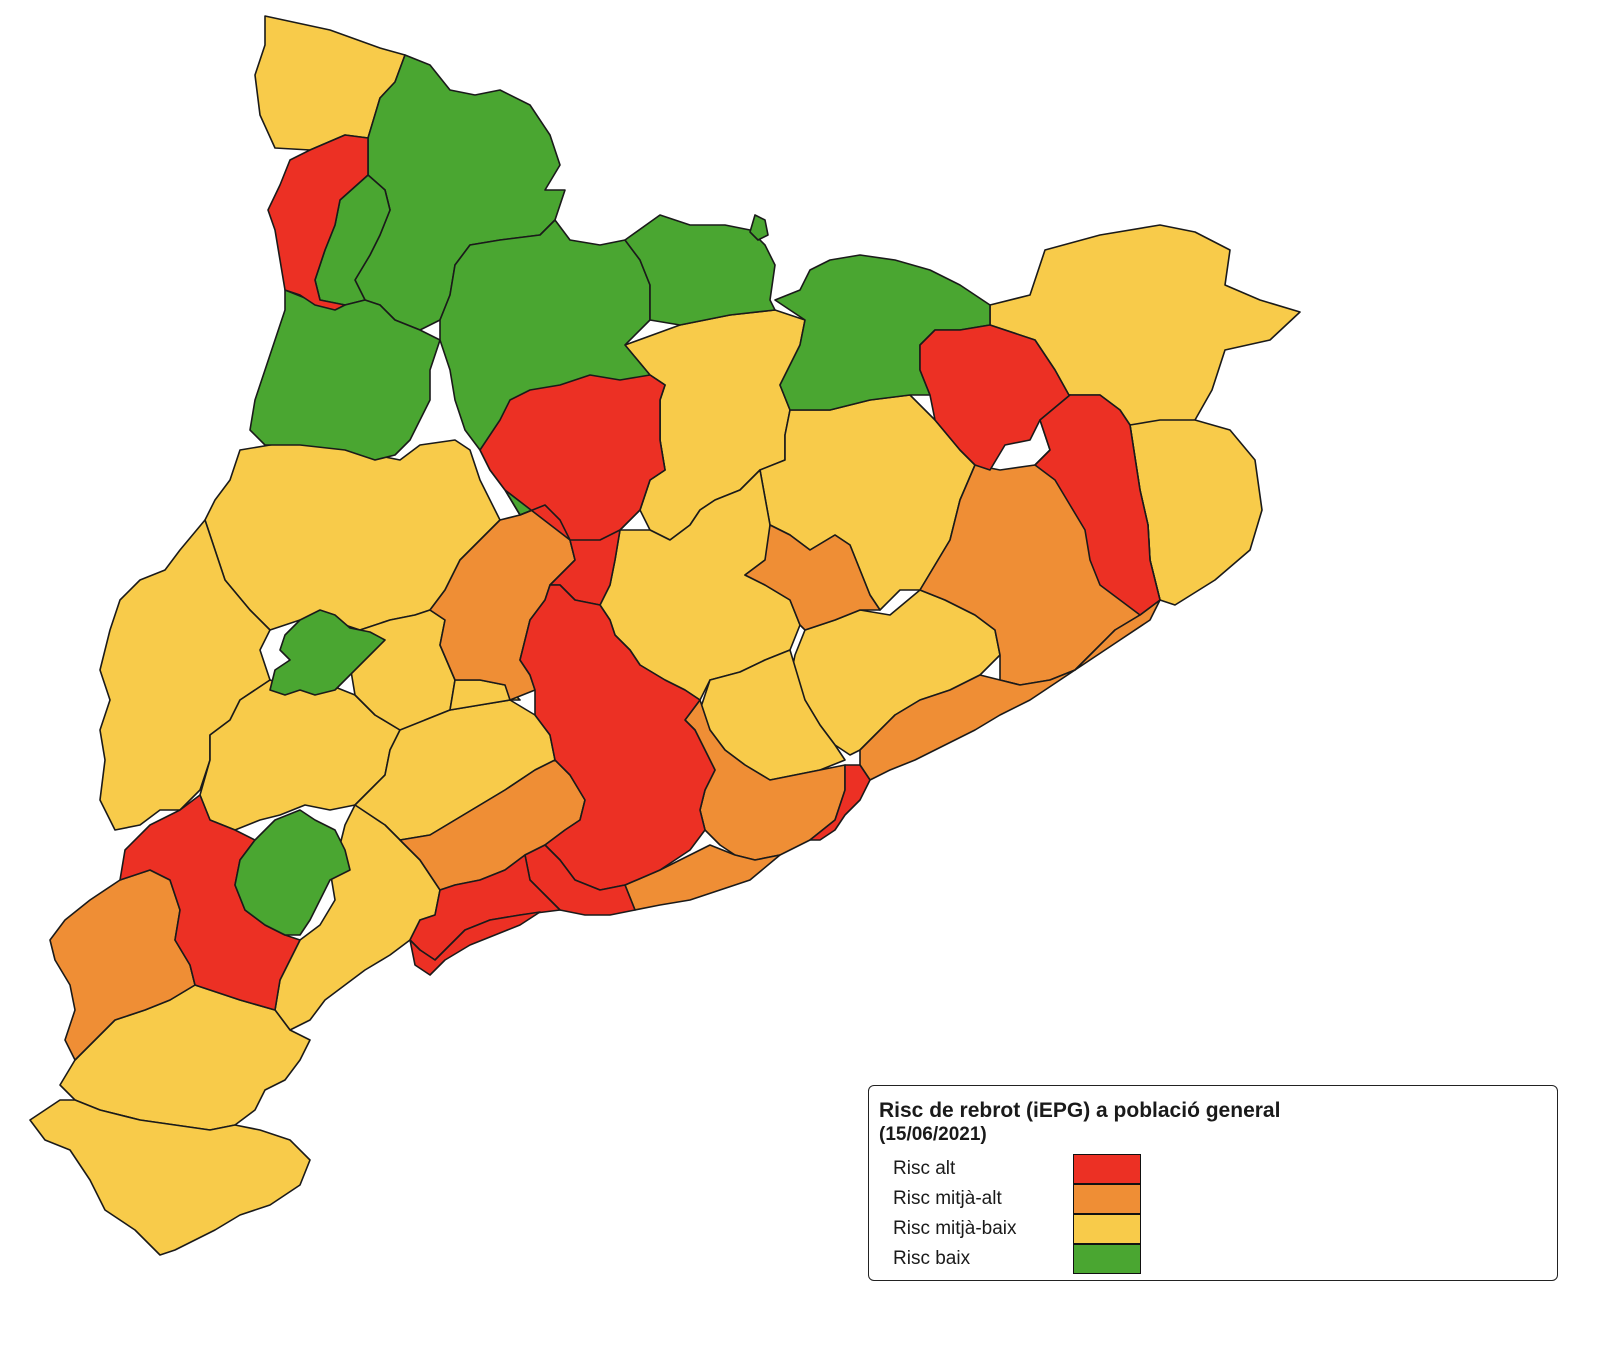 The width and height of the screenshot is (1604, 1346). Describe the element at coordinates (947, 1198) in the screenshot. I see `legend-label-mitja-alt: Risc mitjà-alt` at that location.